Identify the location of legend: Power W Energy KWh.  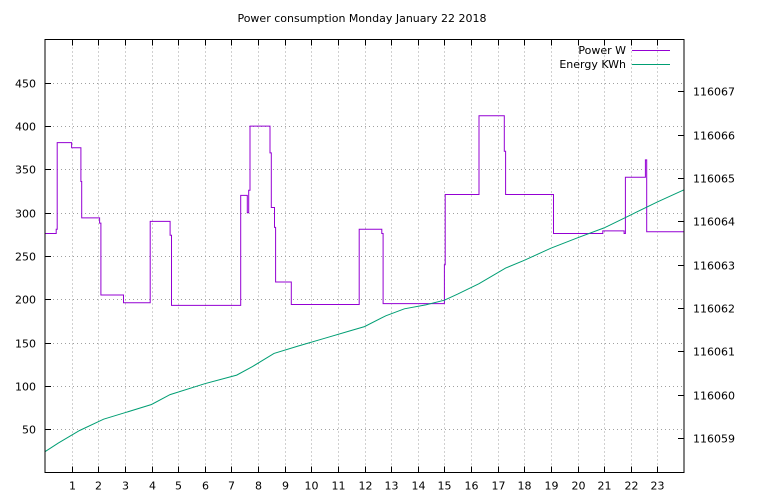
(614, 57).